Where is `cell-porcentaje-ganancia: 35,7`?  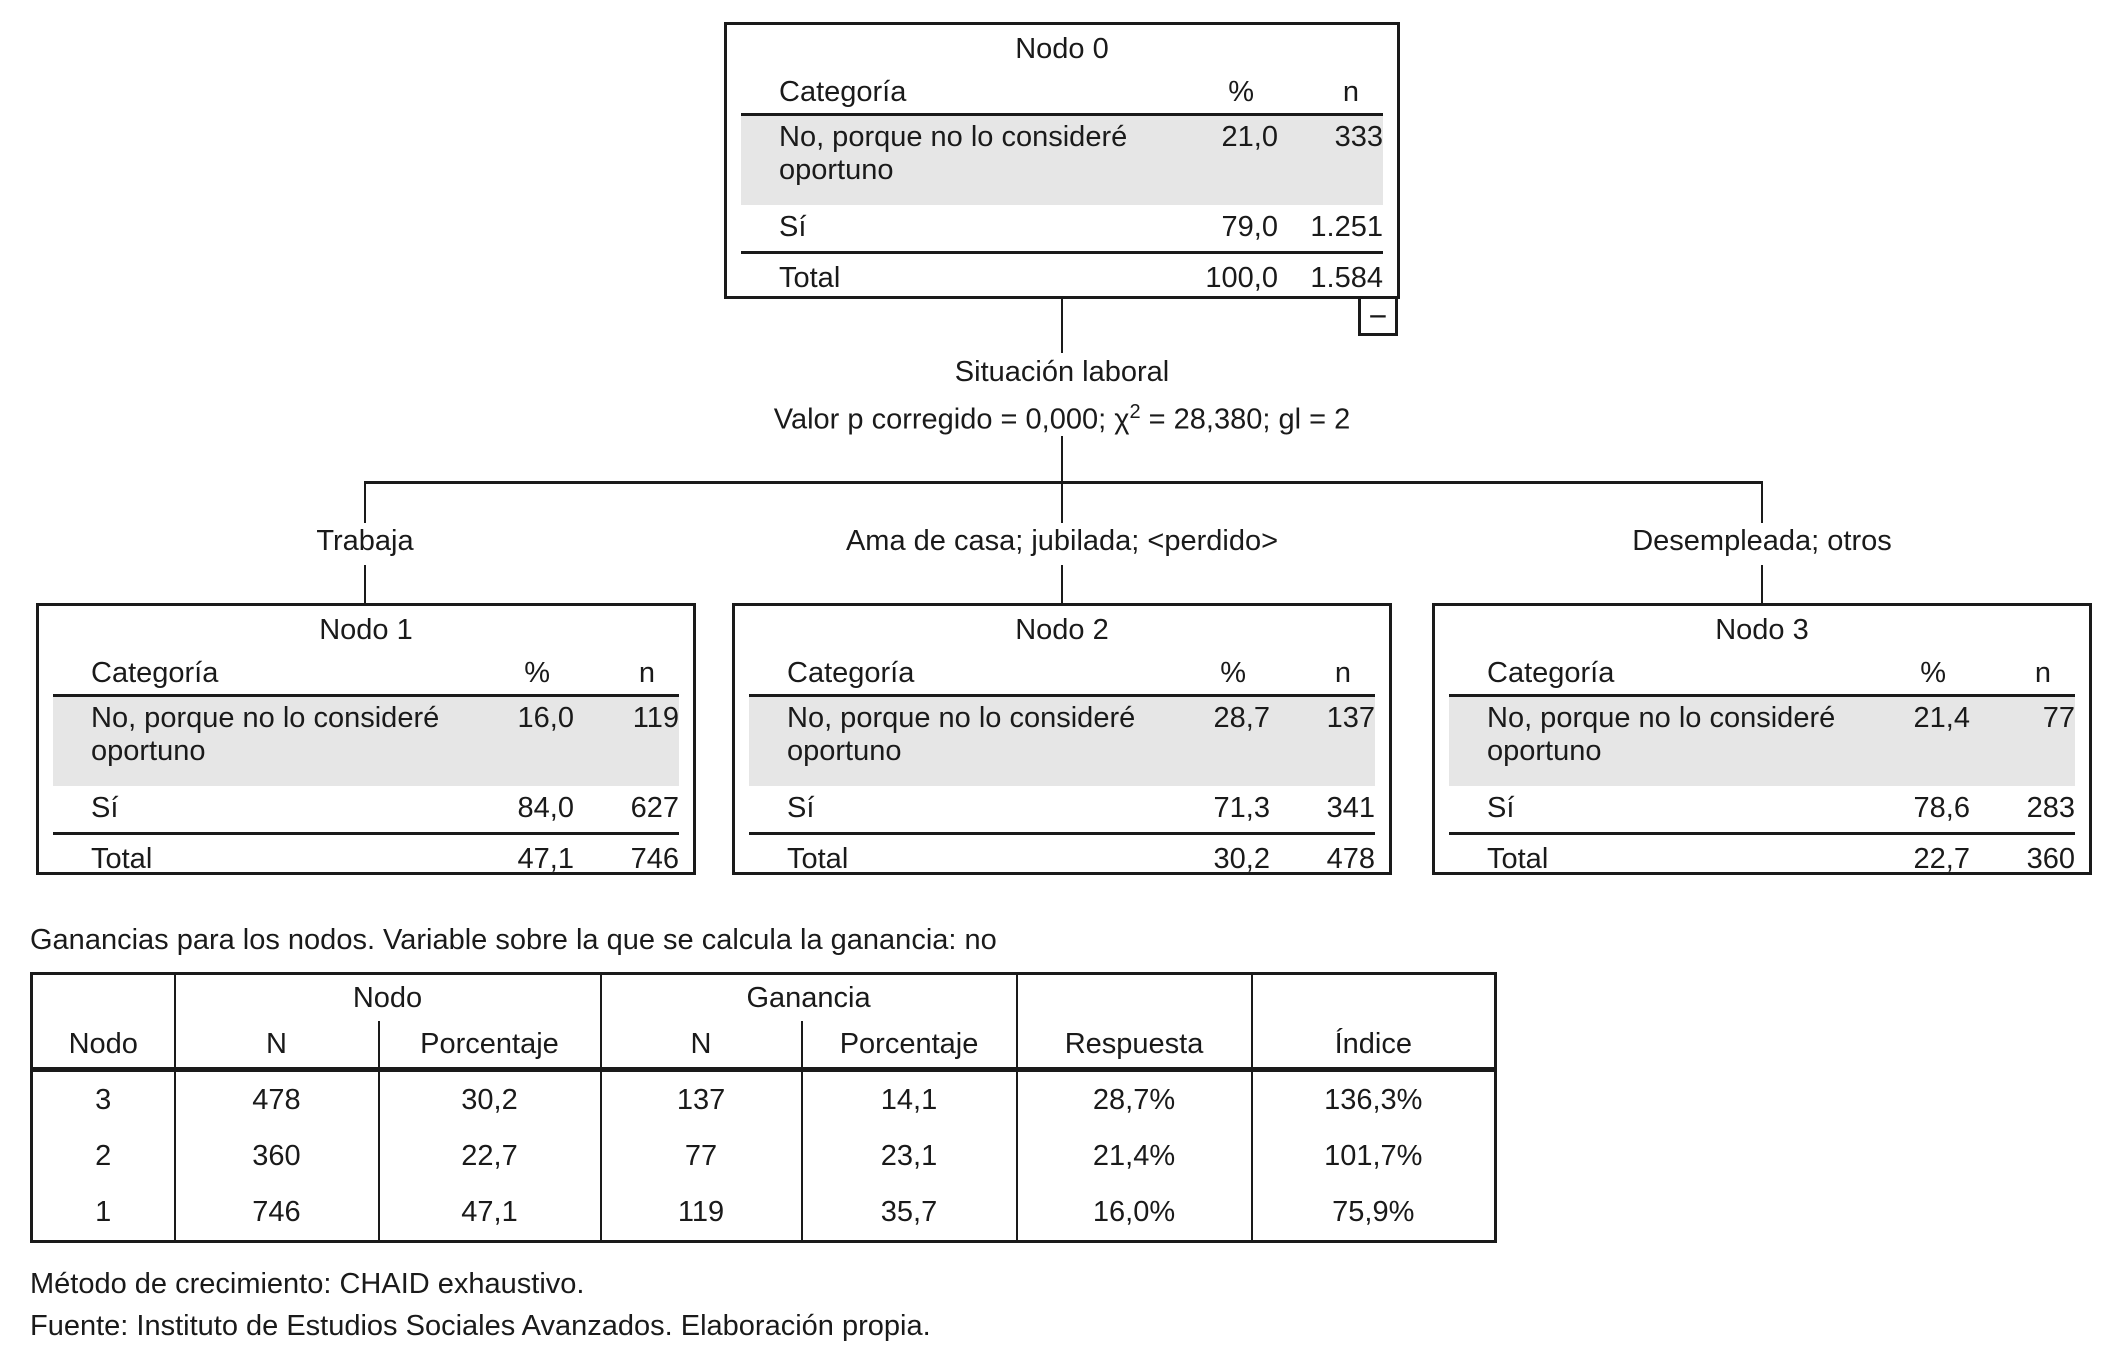 cell-porcentaje-ganancia: 35,7 is located at coordinates (908, 1213).